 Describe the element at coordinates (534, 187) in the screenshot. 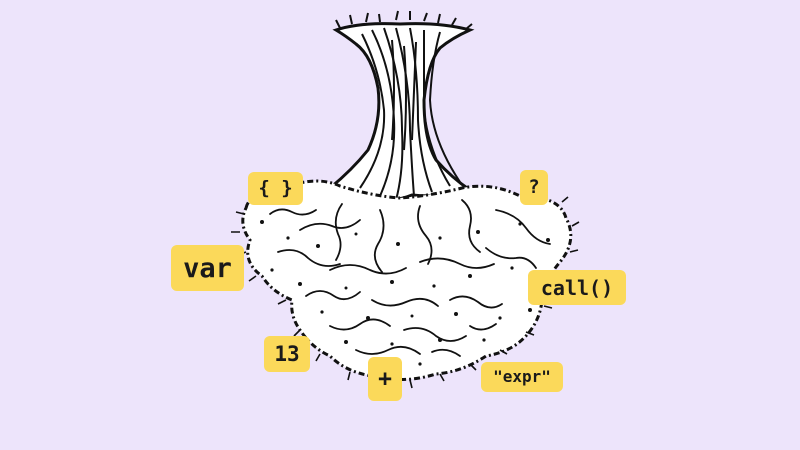

I see `question-tag: ?` at that location.